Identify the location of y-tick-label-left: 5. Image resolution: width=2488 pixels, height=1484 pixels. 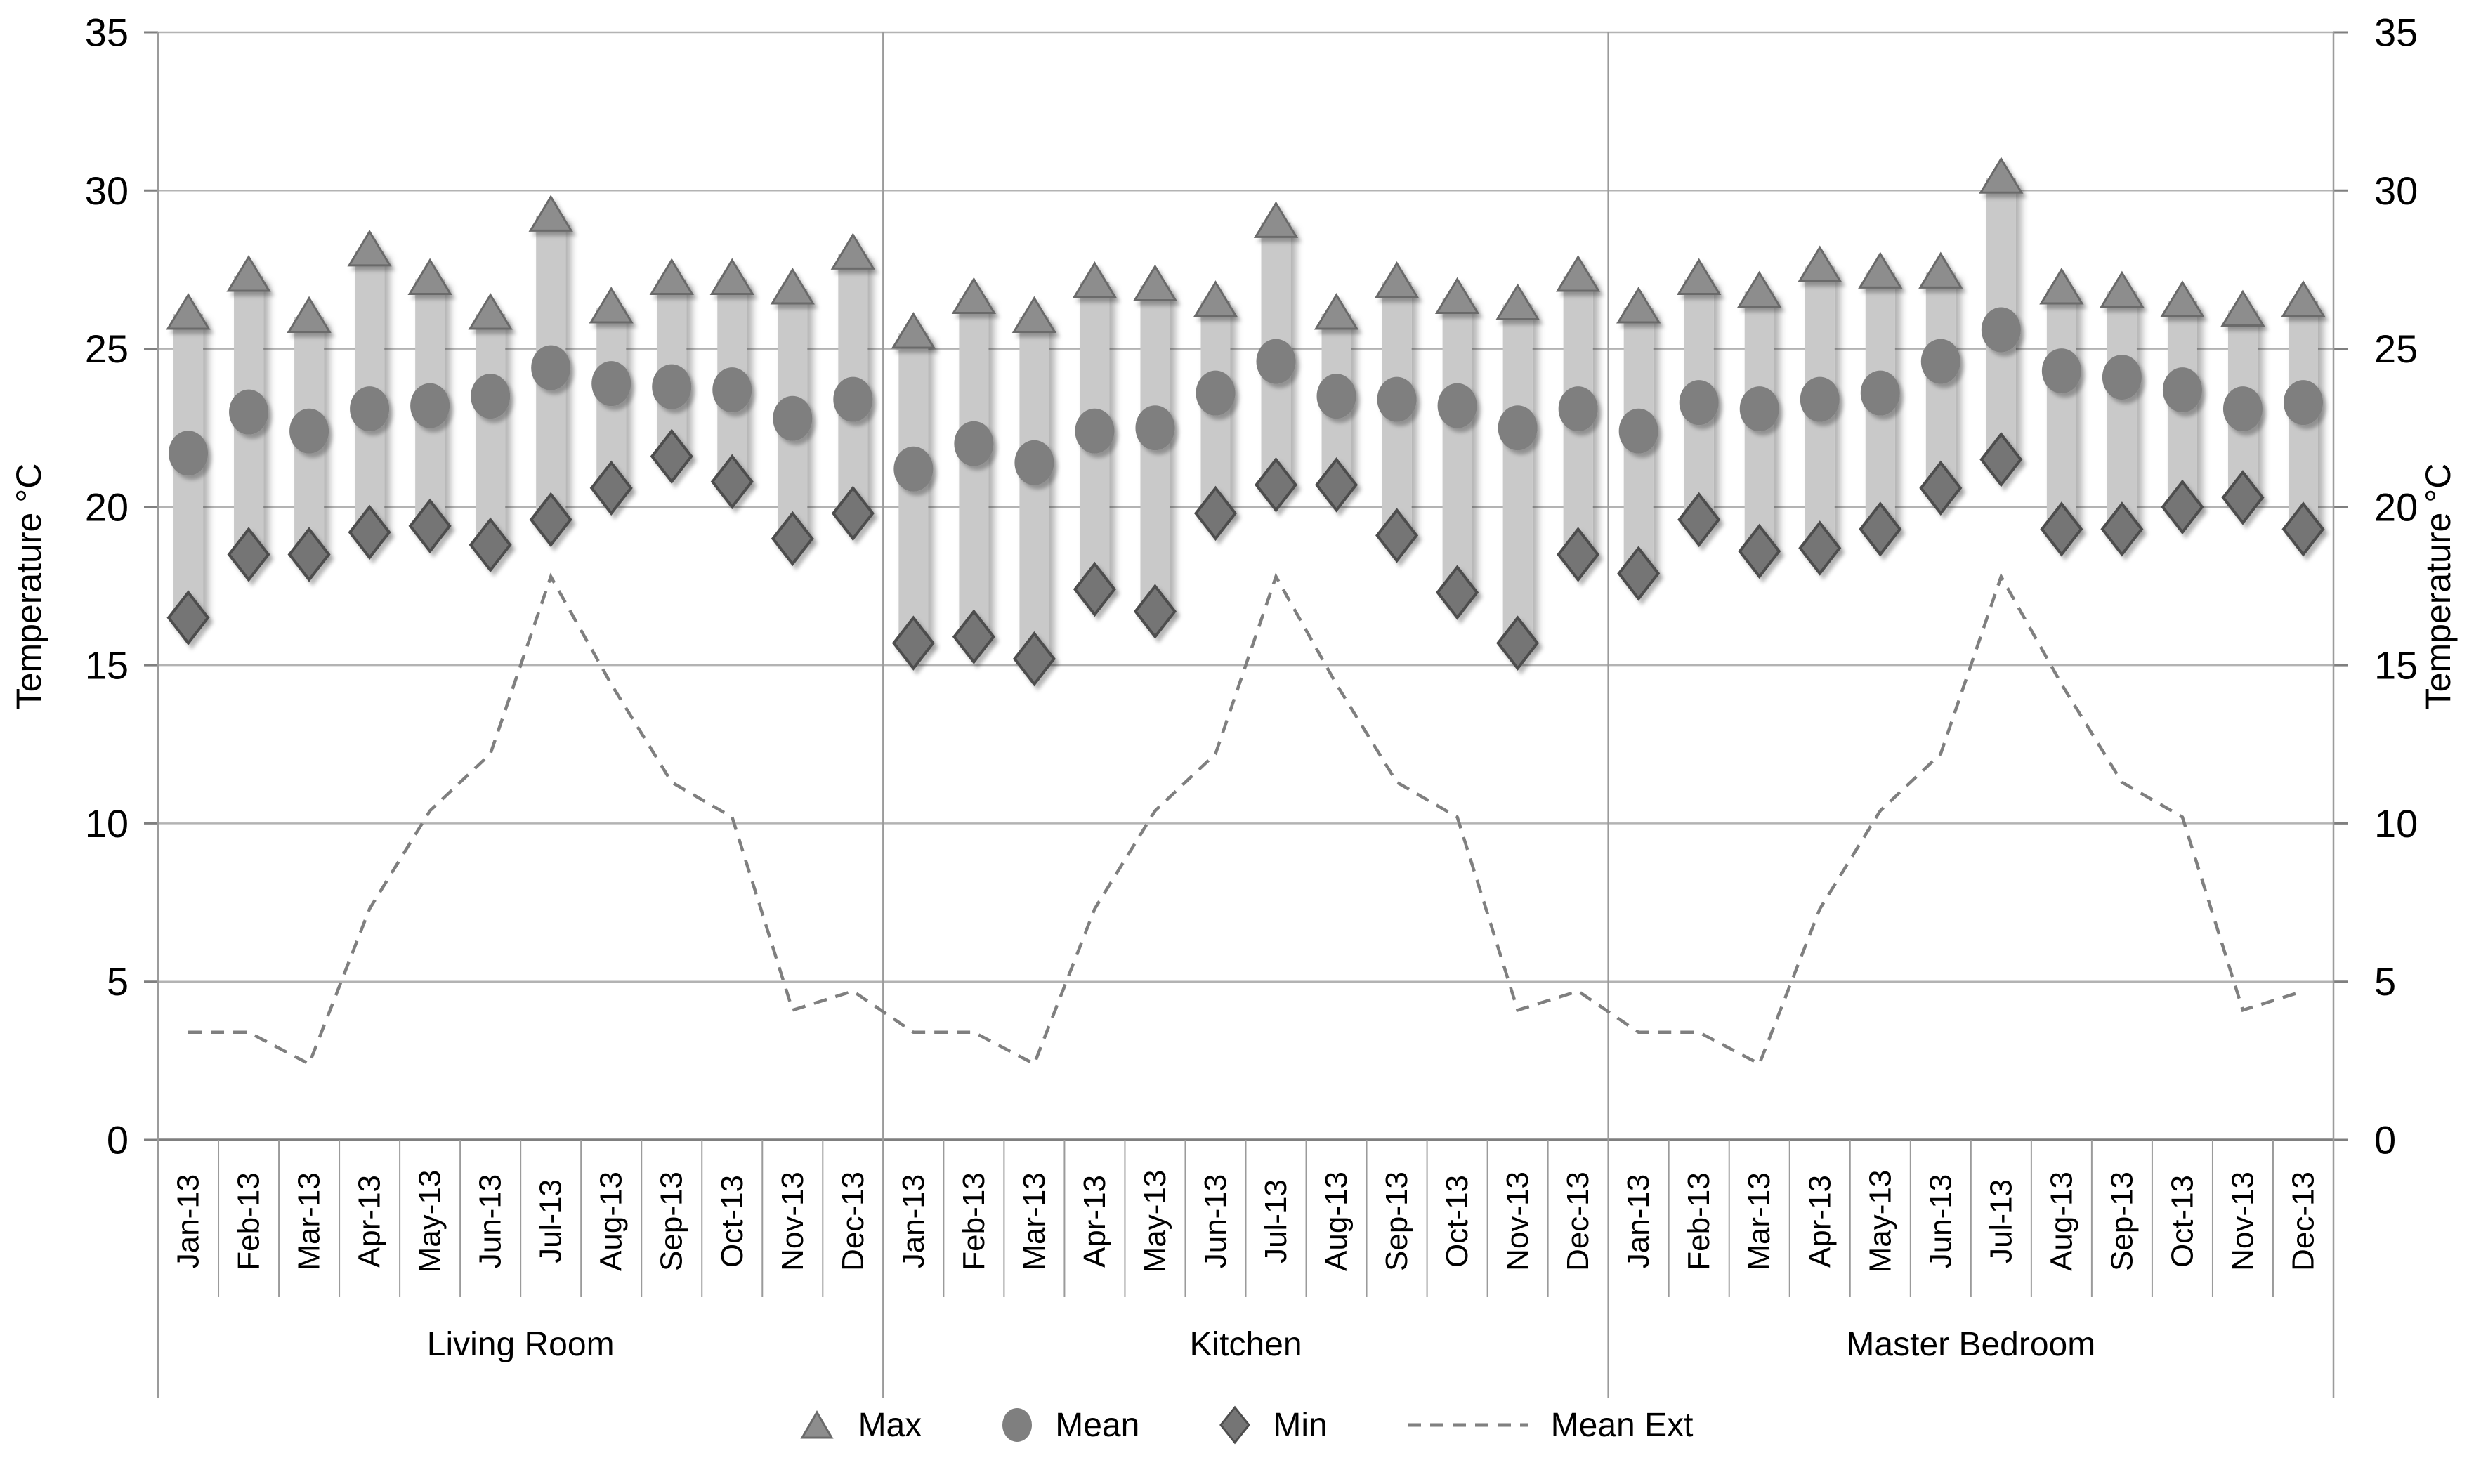
(118, 981).